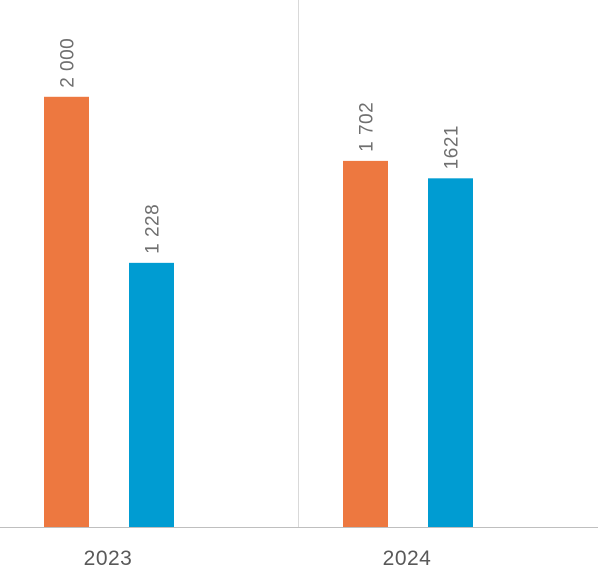 This screenshot has height=566, width=598. I want to click on data-label-2023-series-2: 1 228, so click(153, 229).